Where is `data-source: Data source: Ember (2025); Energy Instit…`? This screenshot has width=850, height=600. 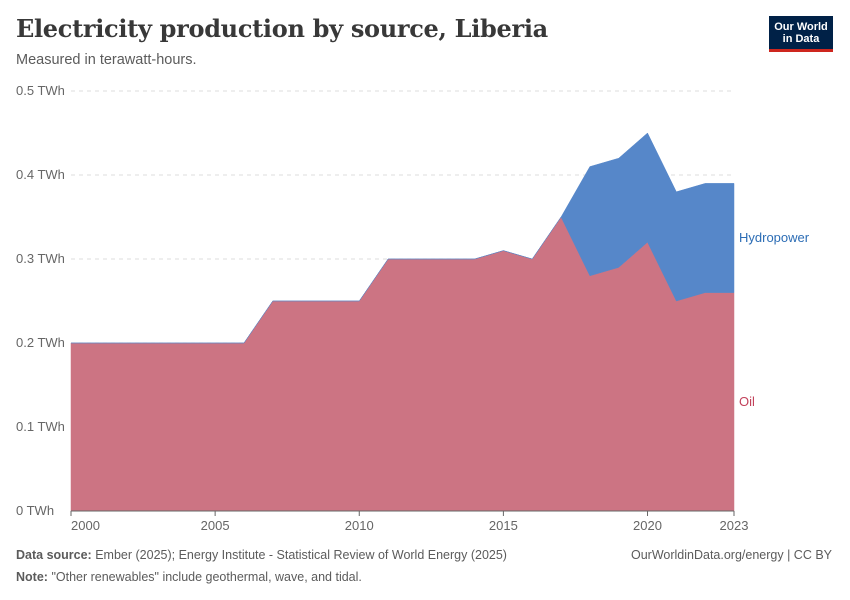
data-source: Data source: Ember (2025); Energy Instit… is located at coordinates (261, 555).